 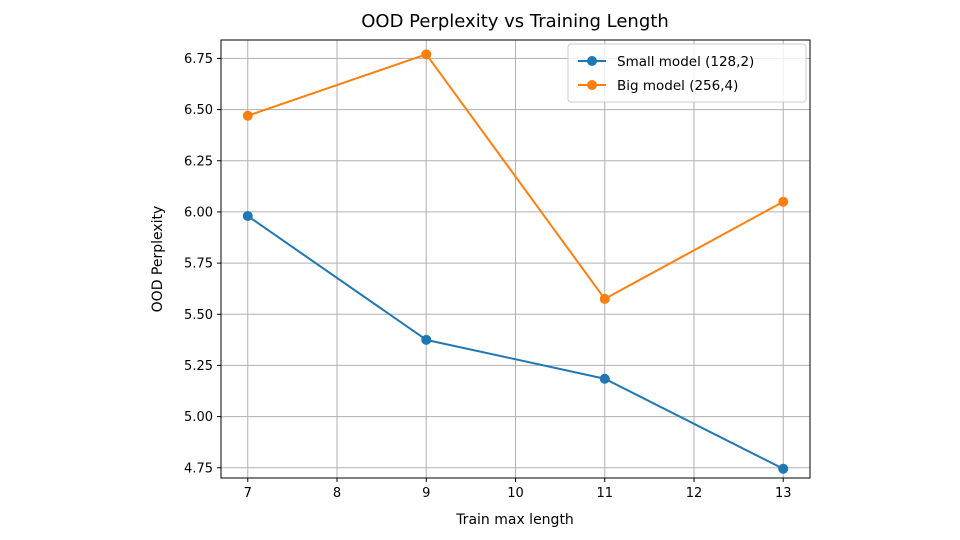 I want to click on y-tick-label: 6.00, so click(x=198, y=212).